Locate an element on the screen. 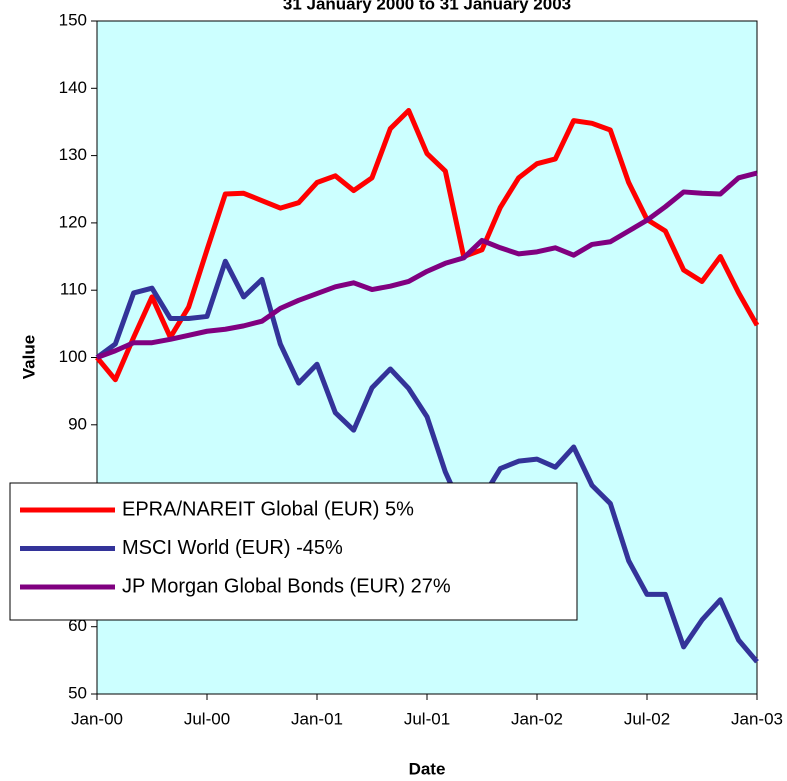 Image resolution: width=787 pixels, height=781 pixels. legend is located at coordinates (293, 551).